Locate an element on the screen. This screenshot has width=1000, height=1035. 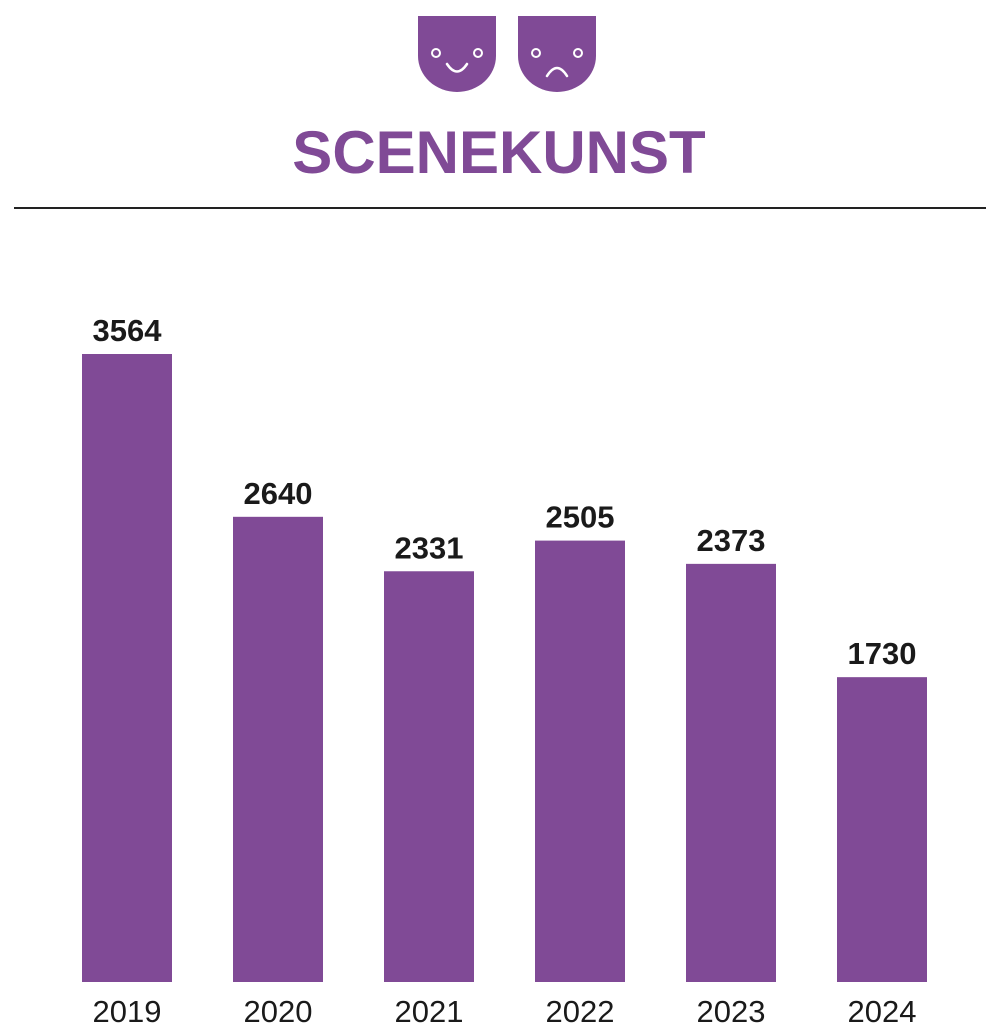
x-tick-label-2022: 2022 is located at coordinates (580, 1011).